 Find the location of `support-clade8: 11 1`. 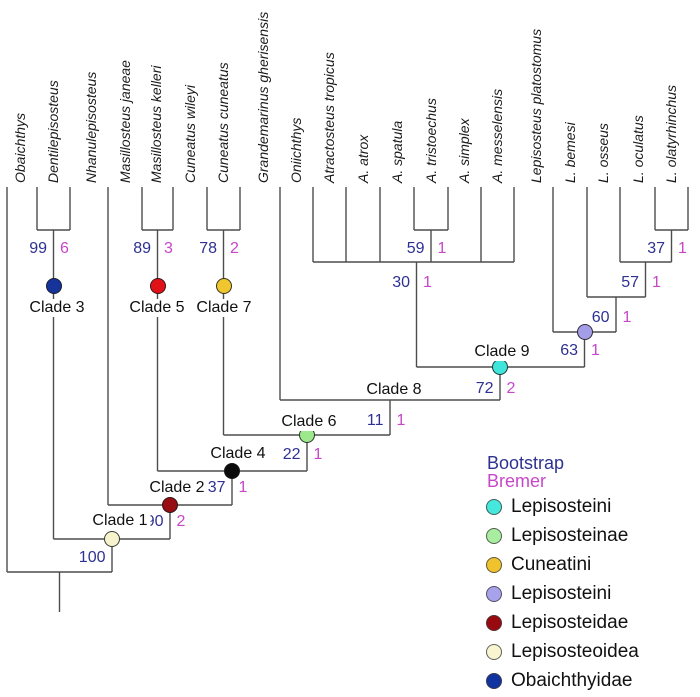

support-clade8: 11 1 is located at coordinates (390, 421).